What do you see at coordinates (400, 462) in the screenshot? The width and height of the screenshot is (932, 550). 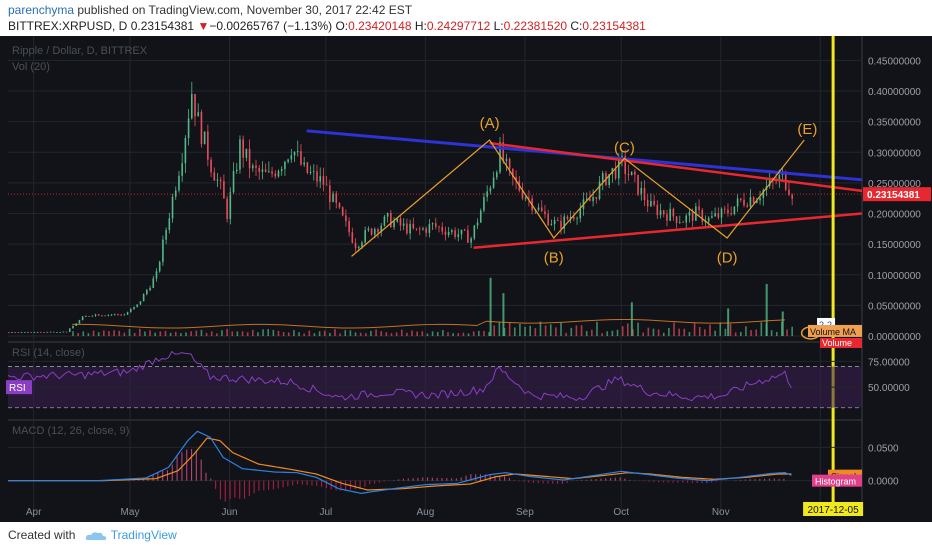 I see `macd-line` at bounding box center [400, 462].